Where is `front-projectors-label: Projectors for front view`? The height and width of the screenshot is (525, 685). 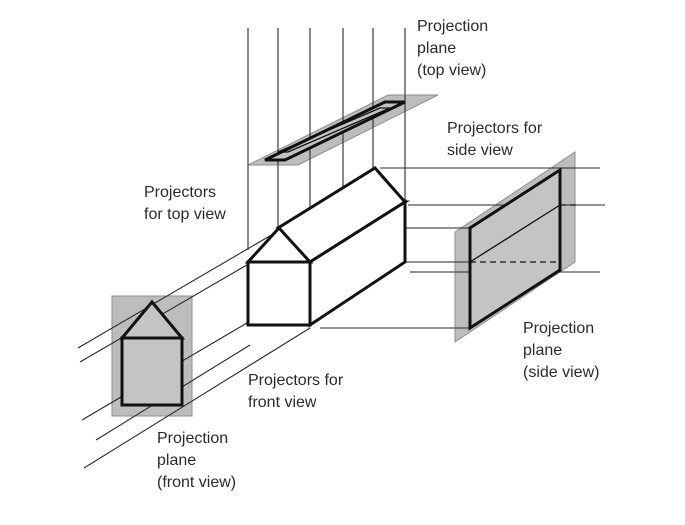
front-projectors-label: Projectors for front view is located at coordinates (295, 392).